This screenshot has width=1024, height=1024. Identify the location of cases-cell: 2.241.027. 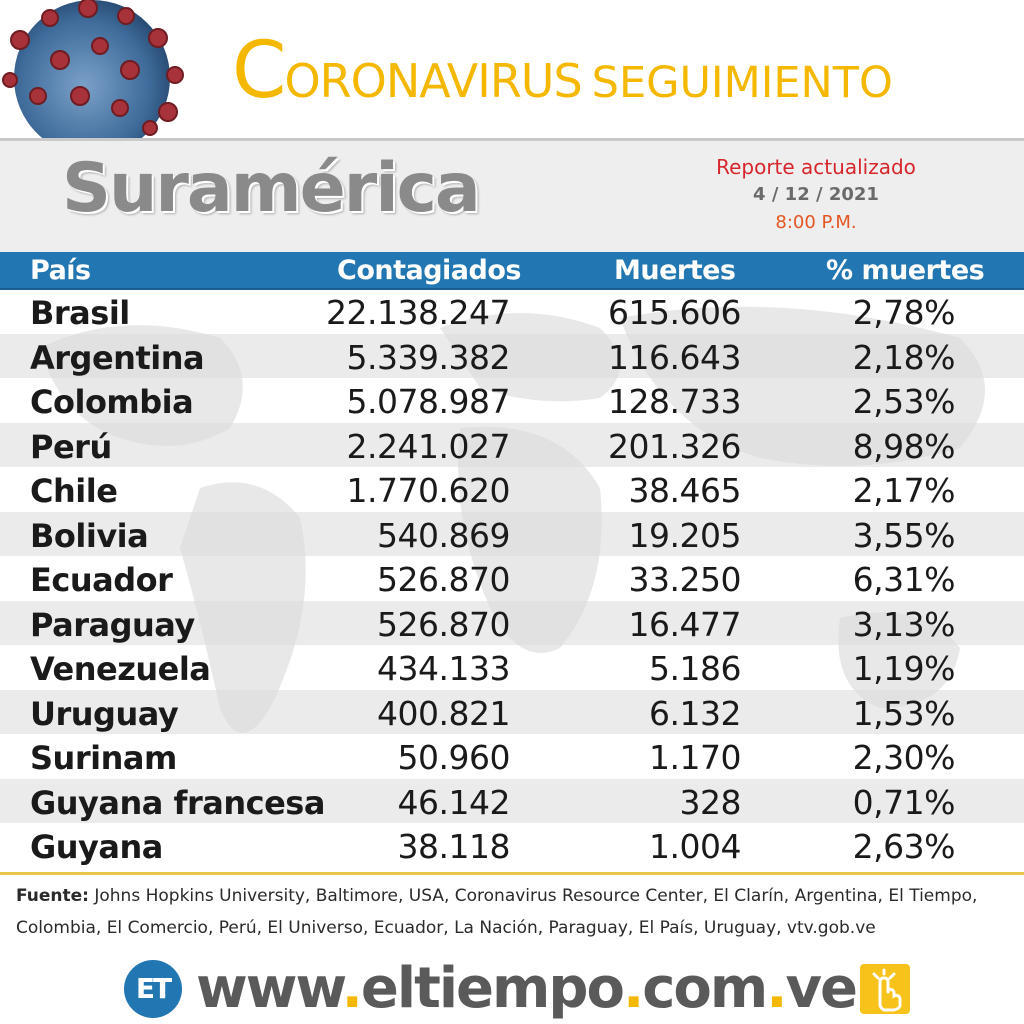
(428, 446).